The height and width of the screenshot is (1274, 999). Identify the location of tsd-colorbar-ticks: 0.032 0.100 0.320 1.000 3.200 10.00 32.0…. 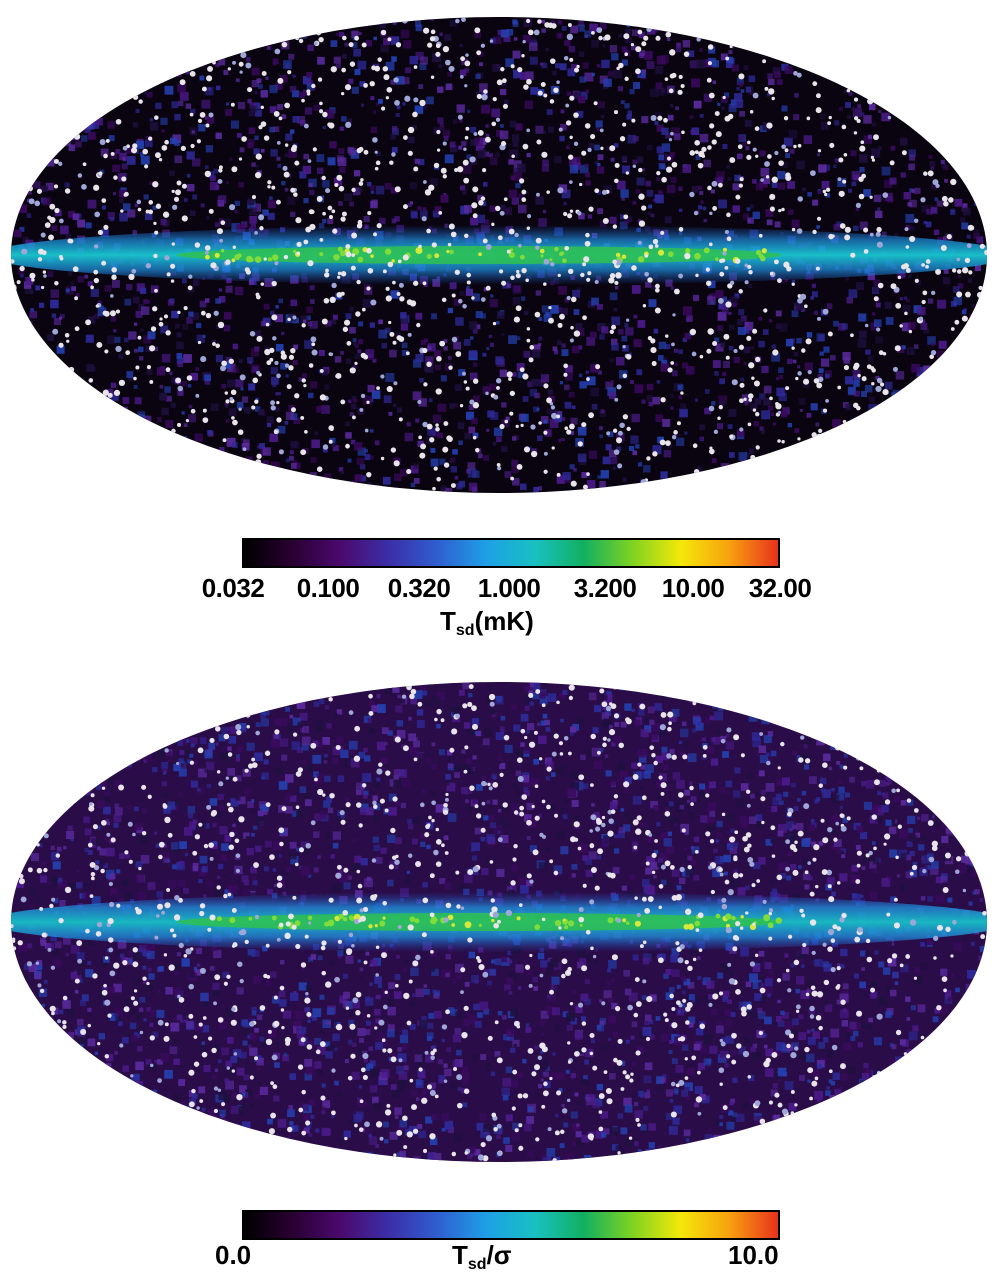
(499, 589).